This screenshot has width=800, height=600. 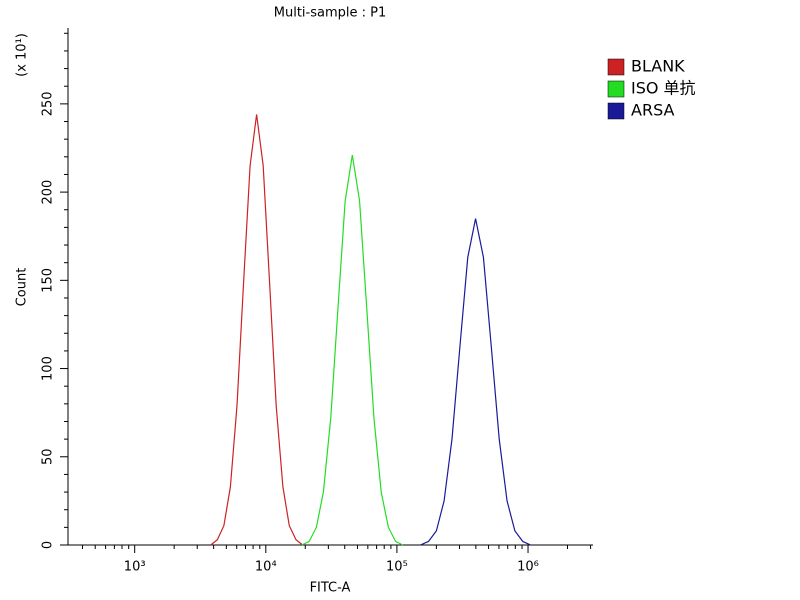 I want to click on x-tick-label: 10⁶, so click(x=528, y=567).